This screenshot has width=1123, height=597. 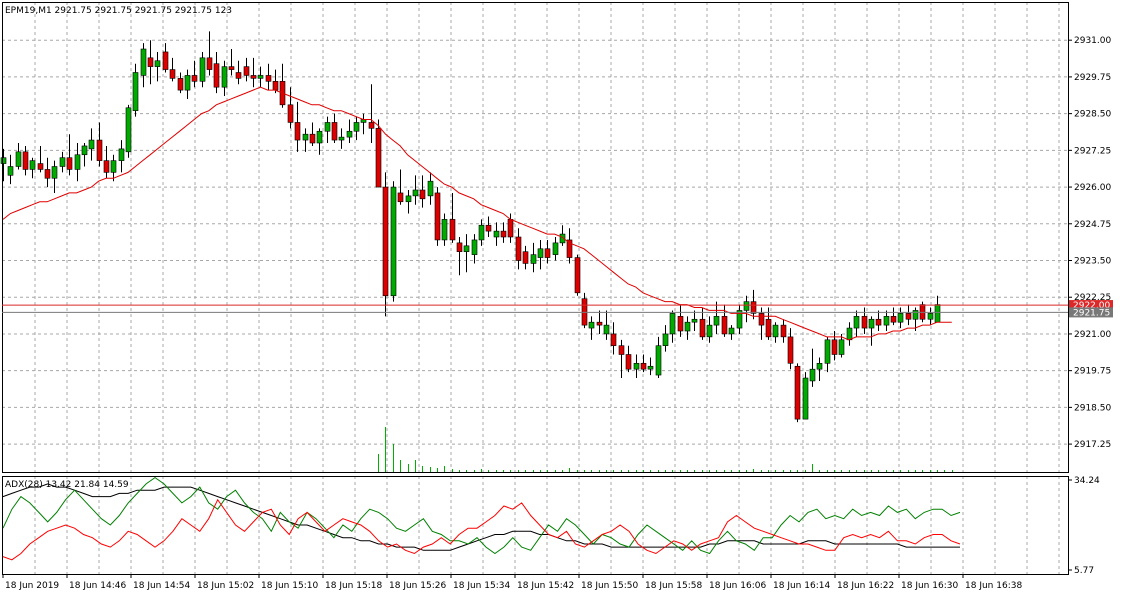 I want to click on price-tick-label: 2928.50, so click(x=1092, y=115).